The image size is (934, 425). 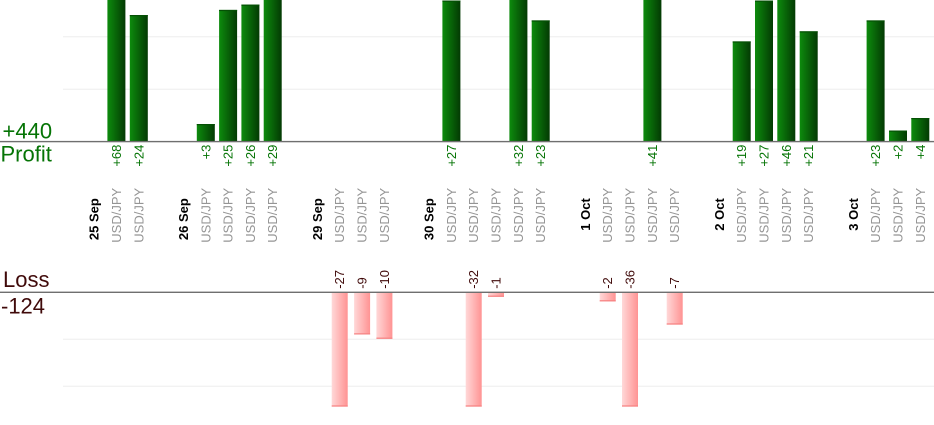 What do you see at coordinates (496, 283) in the screenshot?
I see `svg-text: -1` at bounding box center [496, 283].